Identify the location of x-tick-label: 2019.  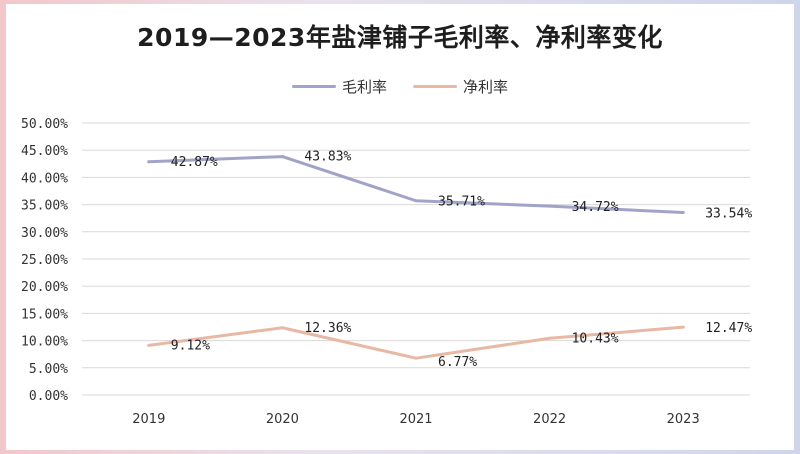
(148, 419).